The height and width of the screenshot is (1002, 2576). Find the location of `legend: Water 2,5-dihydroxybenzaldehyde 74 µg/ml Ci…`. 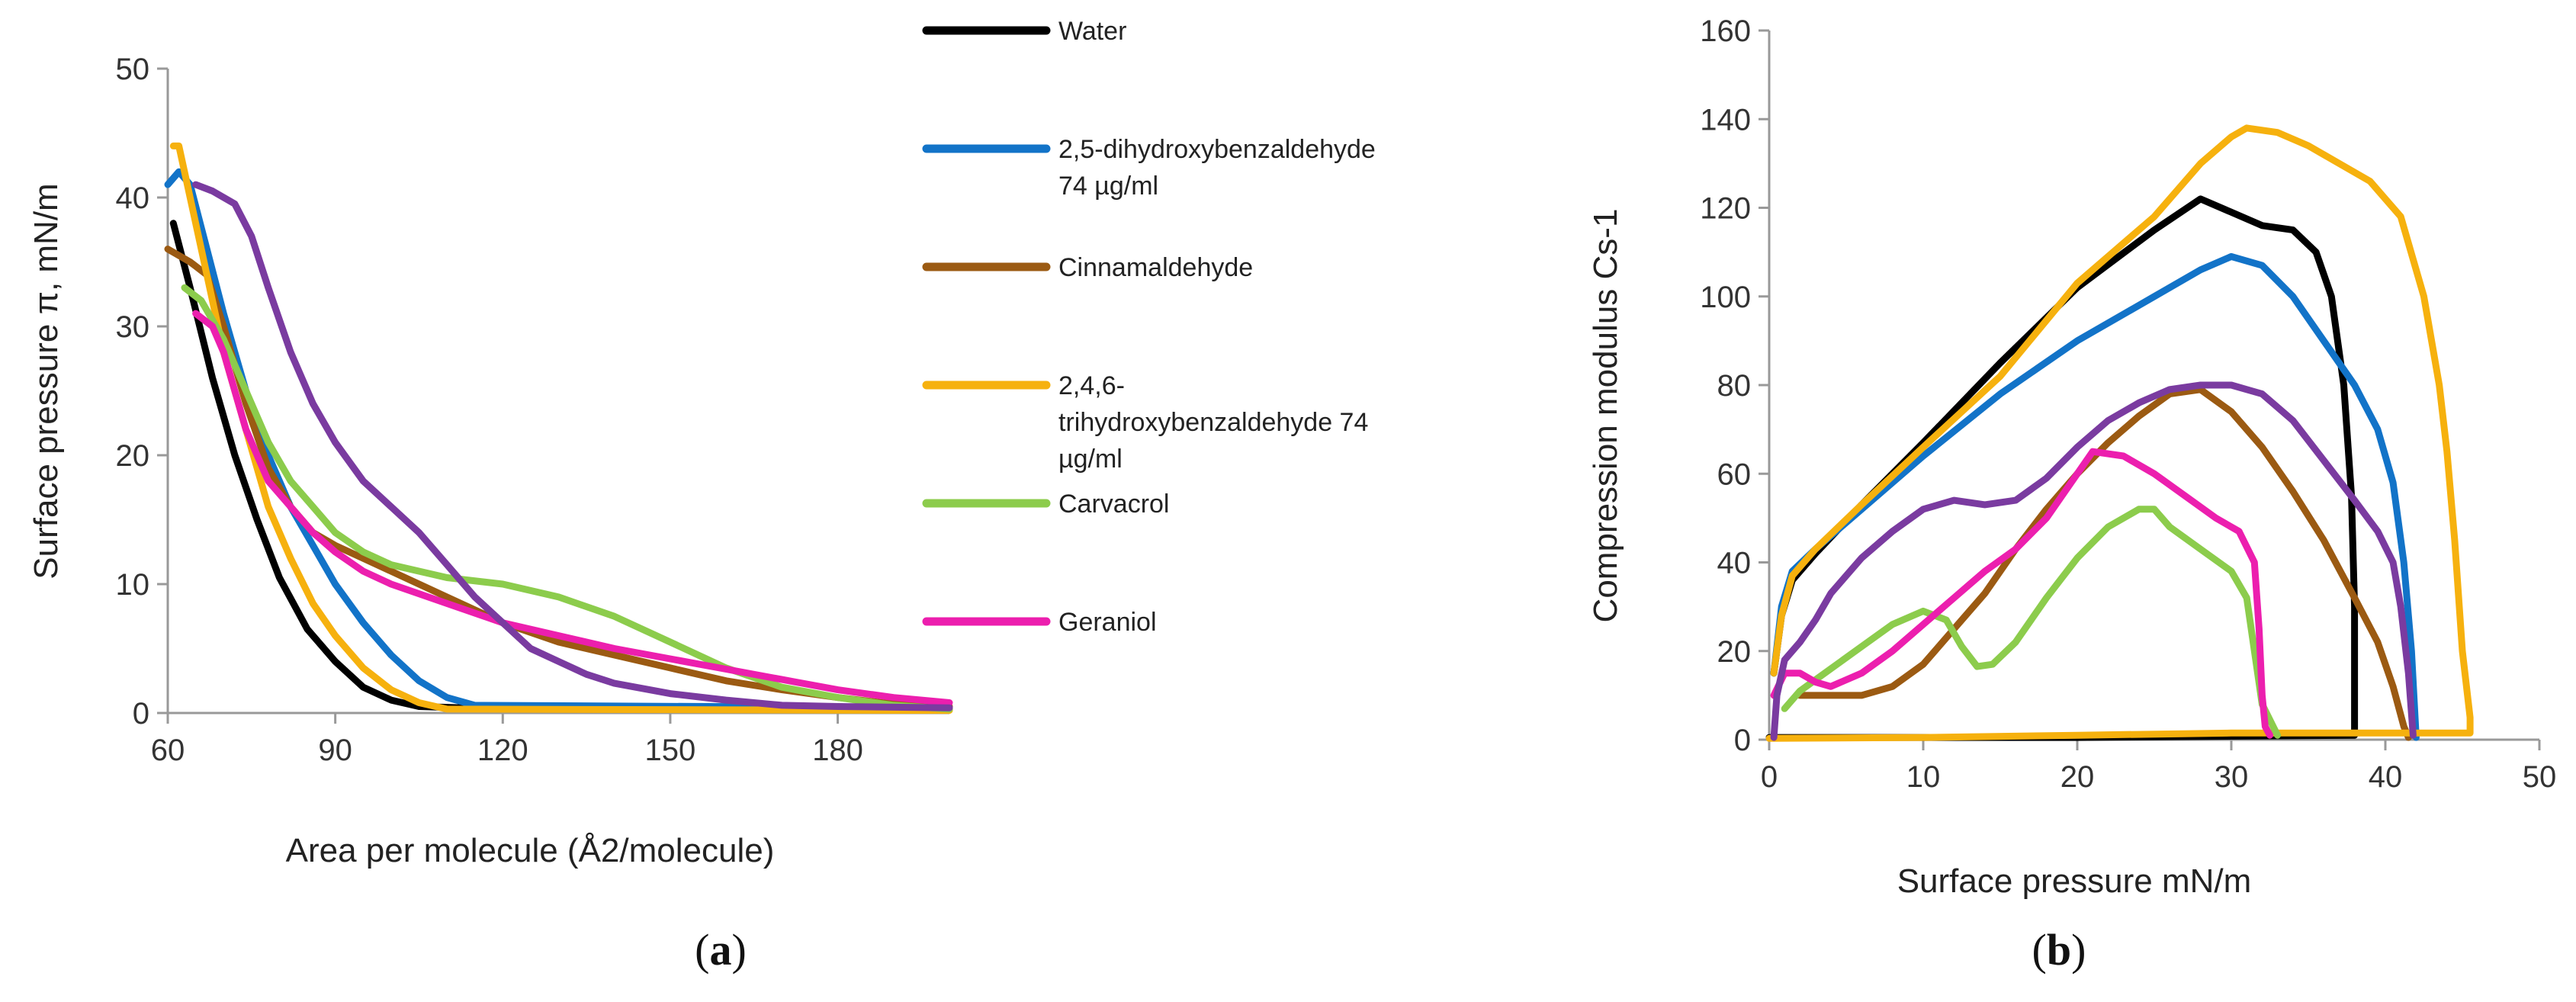

legend: Water 2,5-dihydroxybenzaldehyde 74 µg/ml Ci… is located at coordinates (1149, 327).